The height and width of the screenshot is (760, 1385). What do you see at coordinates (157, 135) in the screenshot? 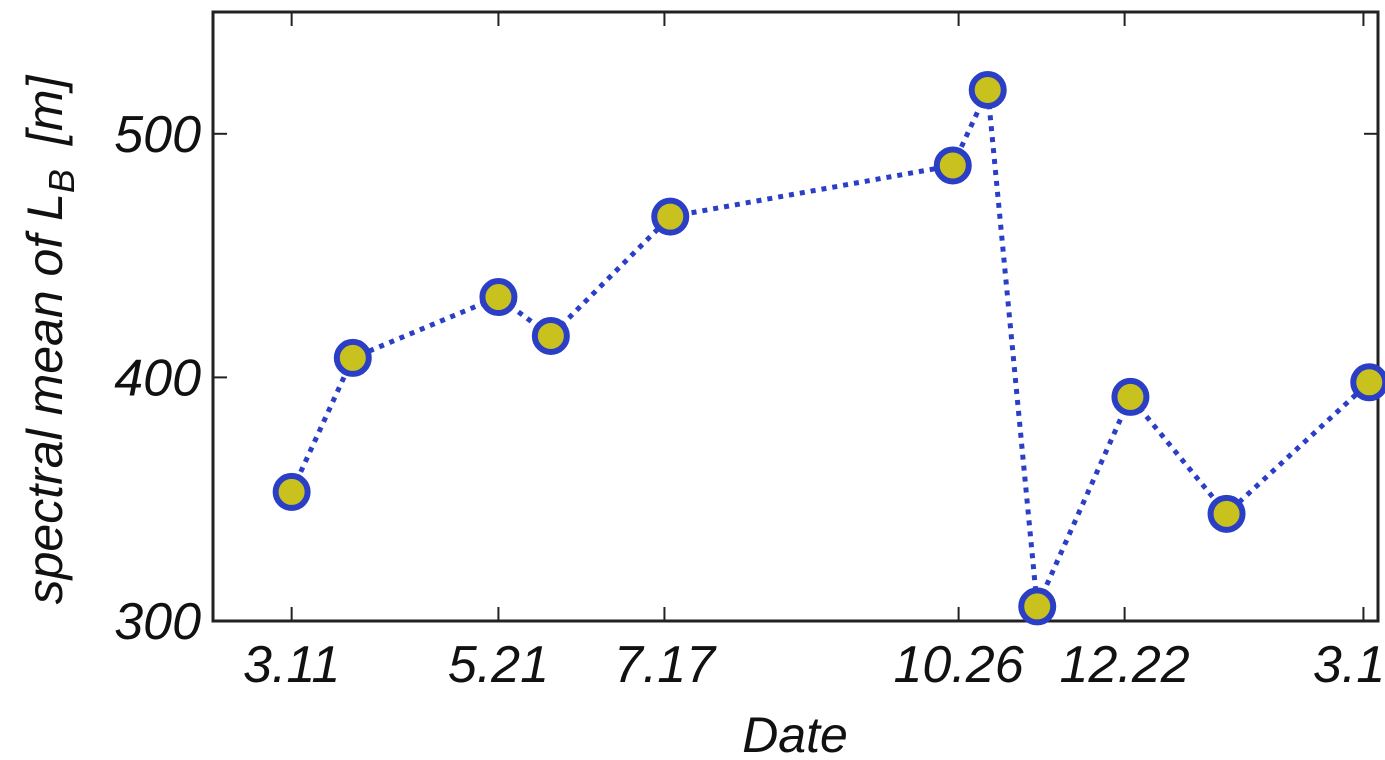
I see `y-tick-label: 500` at bounding box center [157, 135].